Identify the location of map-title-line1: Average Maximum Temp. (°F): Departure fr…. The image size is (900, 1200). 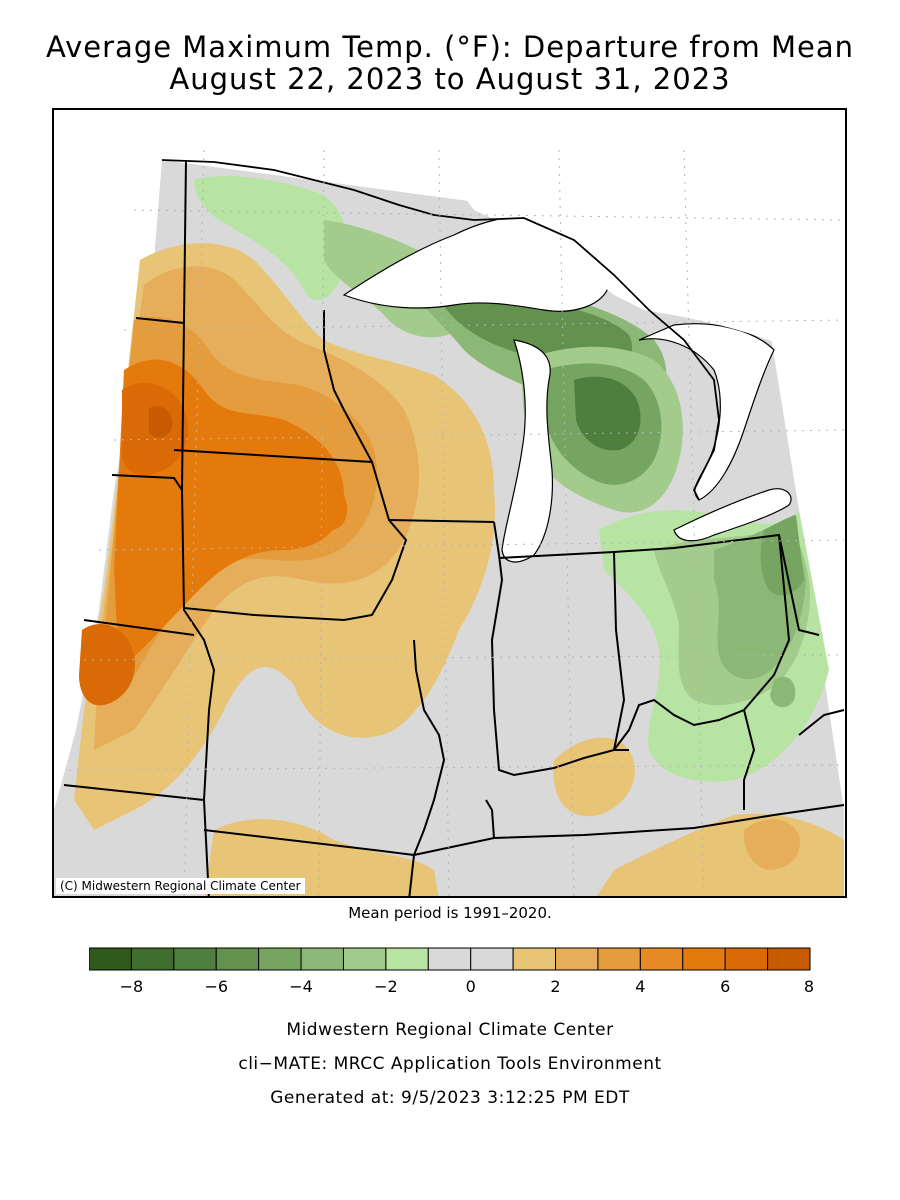
(450, 47).